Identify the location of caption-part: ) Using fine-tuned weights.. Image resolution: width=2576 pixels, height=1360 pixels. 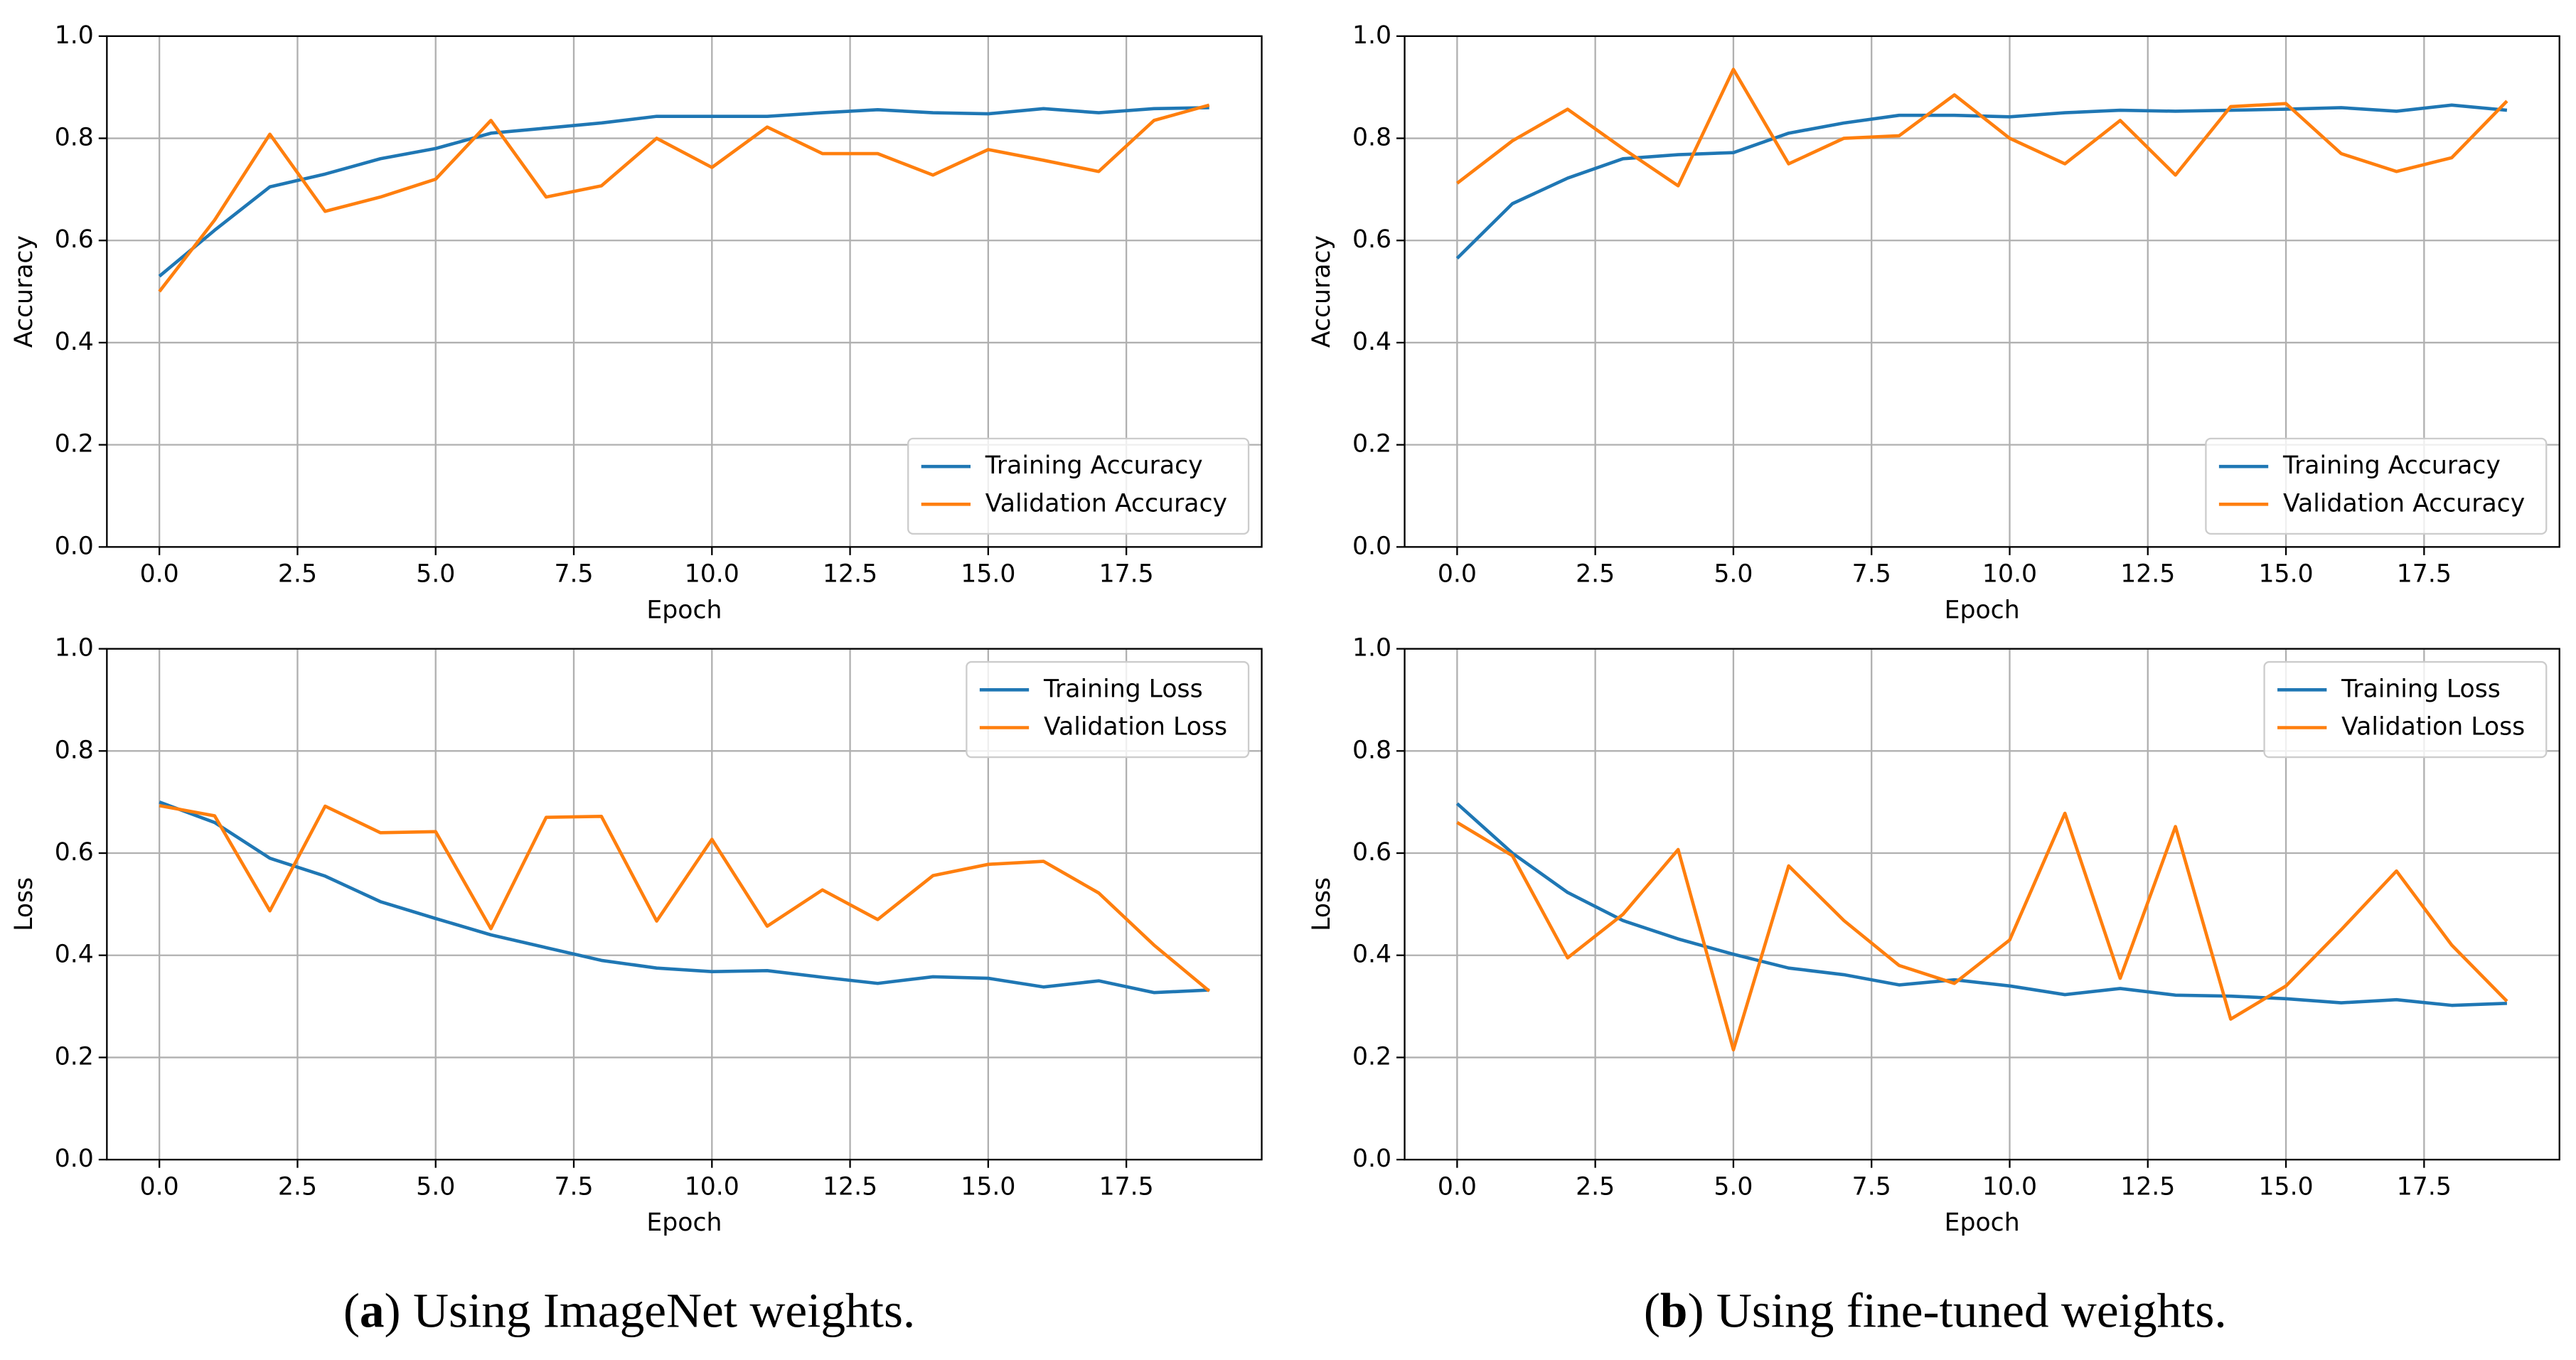
(1956, 1310).